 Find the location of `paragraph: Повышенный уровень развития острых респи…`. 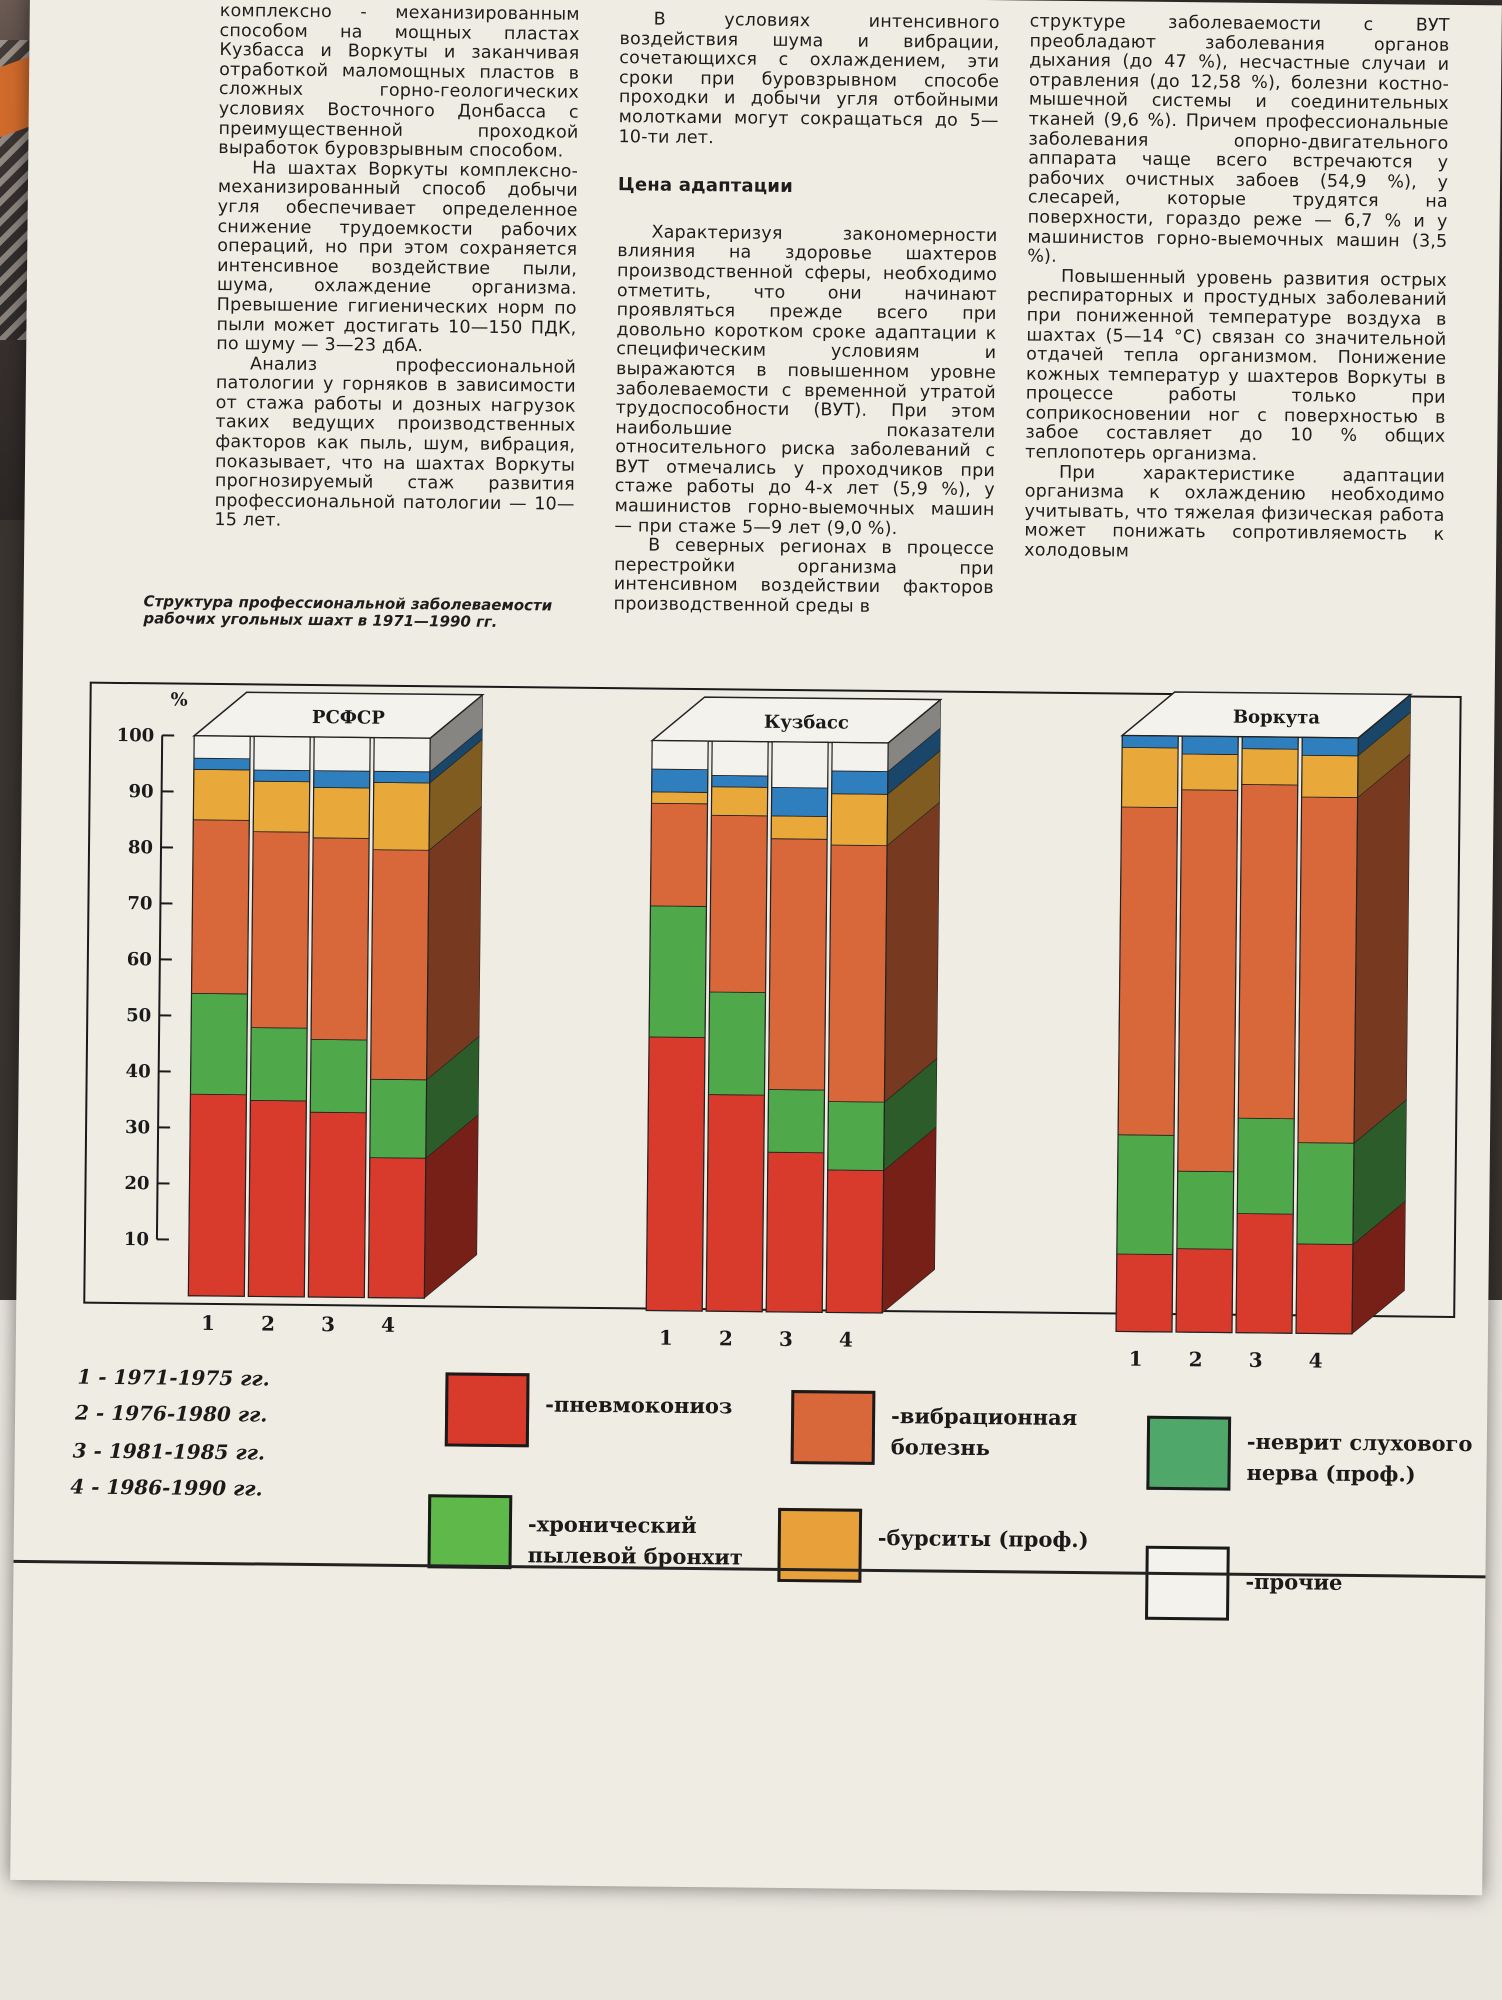

paragraph: Повышенный уровень развития острых респи… is located at coordinates (1236, 365).